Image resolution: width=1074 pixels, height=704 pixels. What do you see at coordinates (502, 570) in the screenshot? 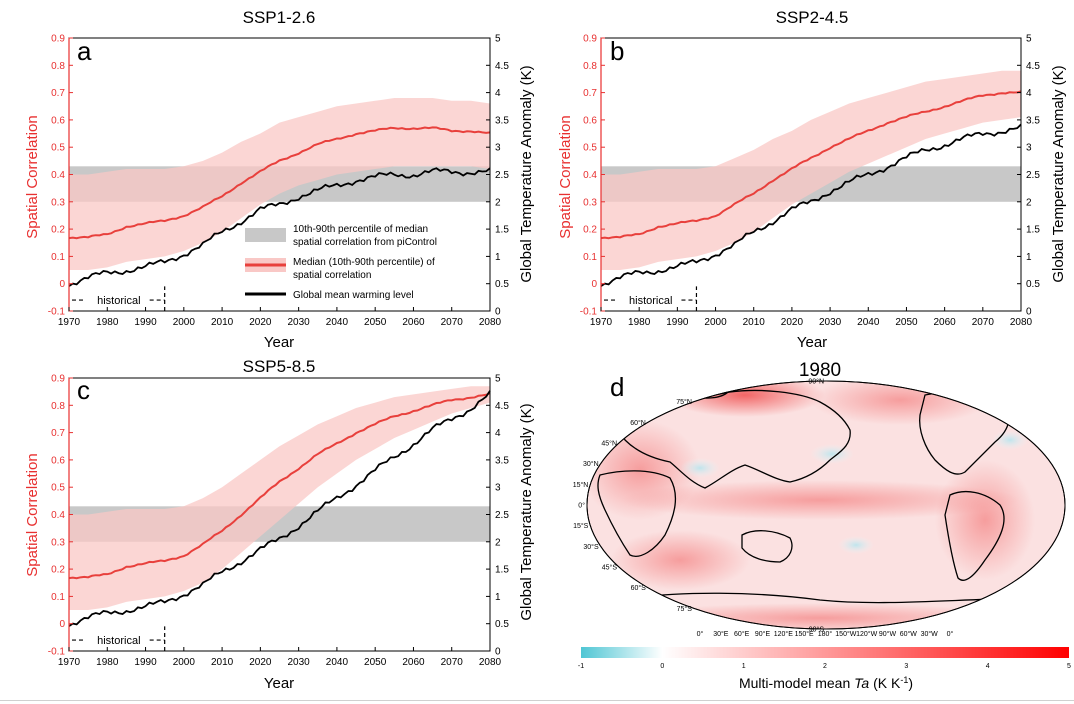
I see `y2-tick-label: 1.5` at bounding box center [502, 570].